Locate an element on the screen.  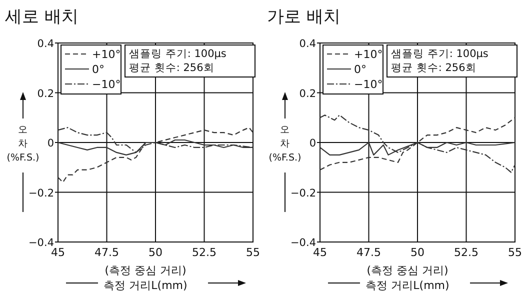
chart-title: 세로 배치 is located at coordinates (41, 17).